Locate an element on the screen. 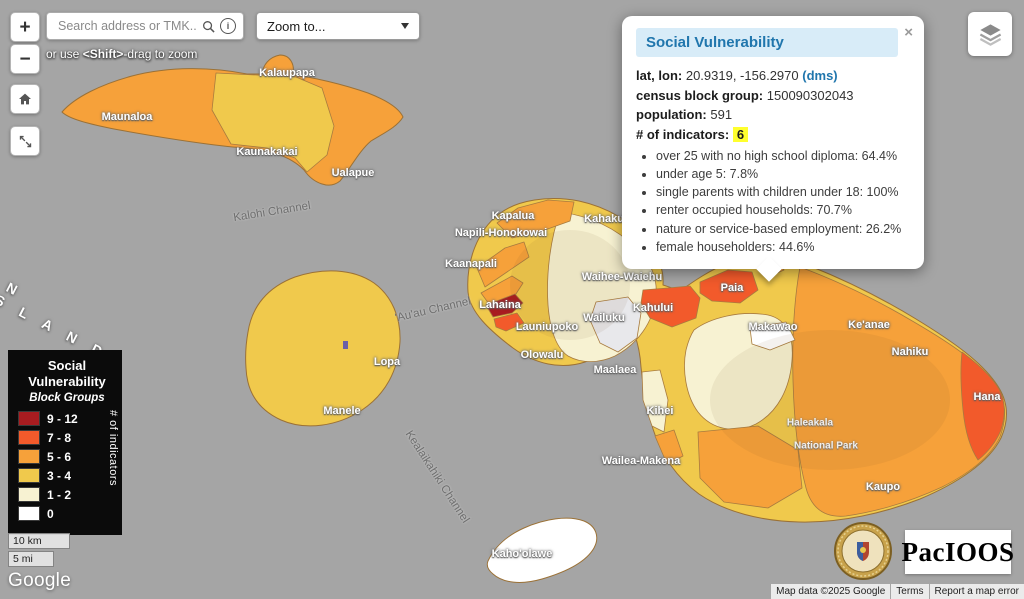 This screenshot has height=599, width=1024. legend-title: Social Vulnerability is located at coordinates (67, 373).